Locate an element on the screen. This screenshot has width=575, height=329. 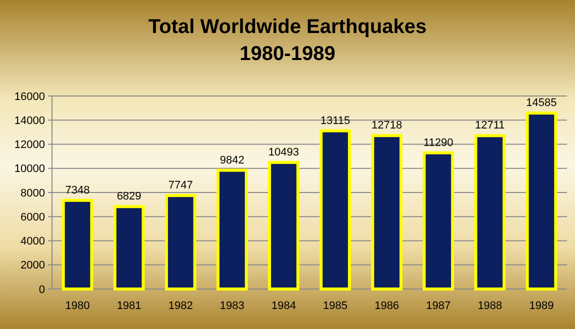
x-tick-label: 1986 is located at coordinates (387, 306).